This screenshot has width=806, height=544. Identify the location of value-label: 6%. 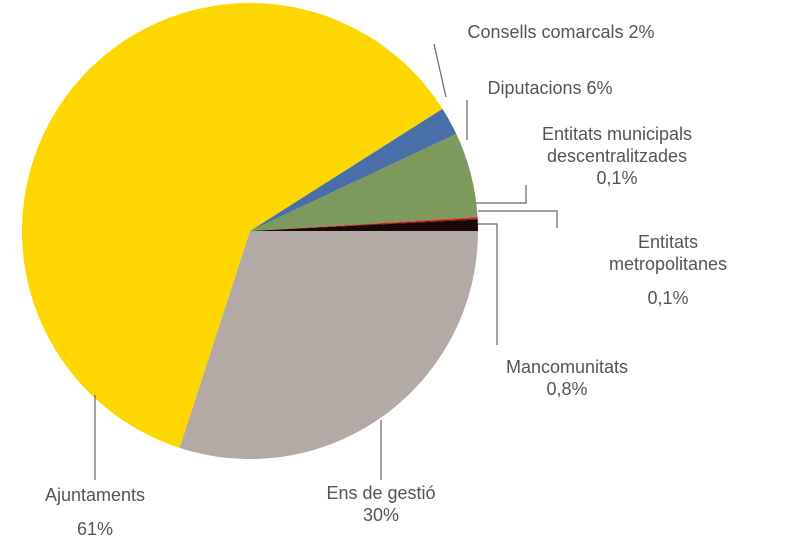
(599, 88).